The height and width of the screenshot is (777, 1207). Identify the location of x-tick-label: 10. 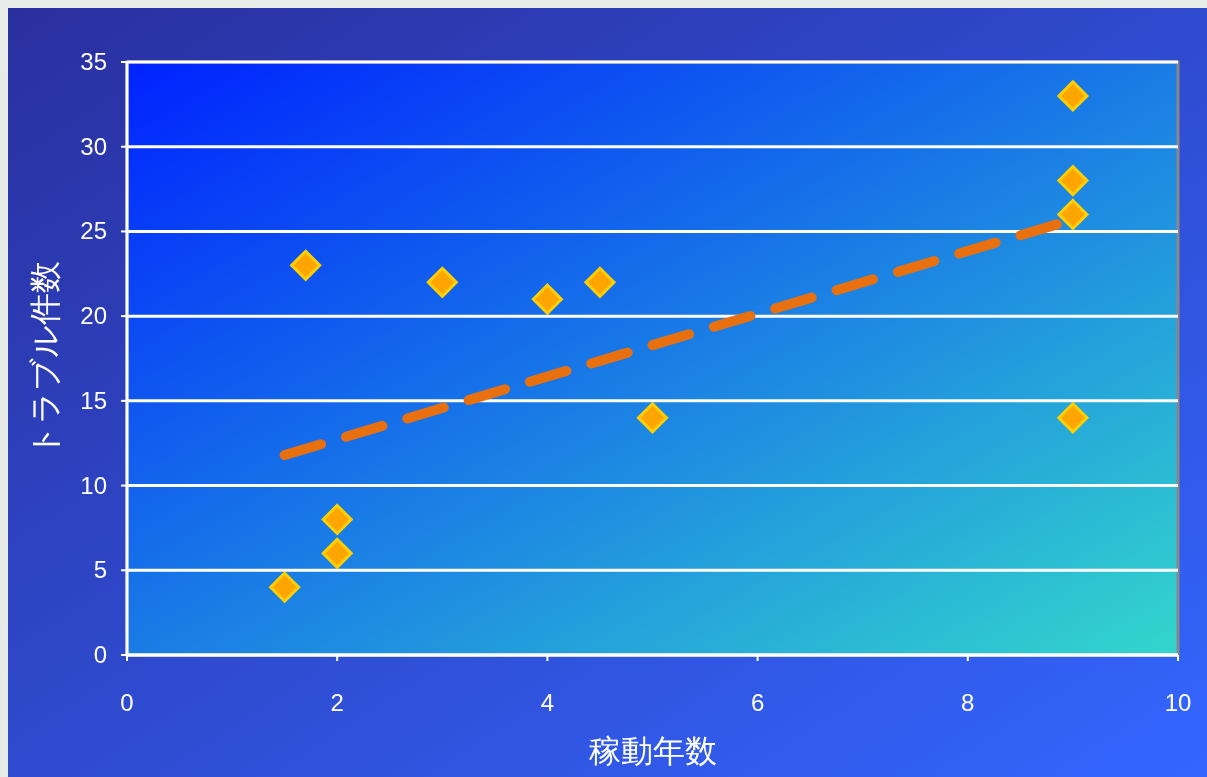
(1178, 702).